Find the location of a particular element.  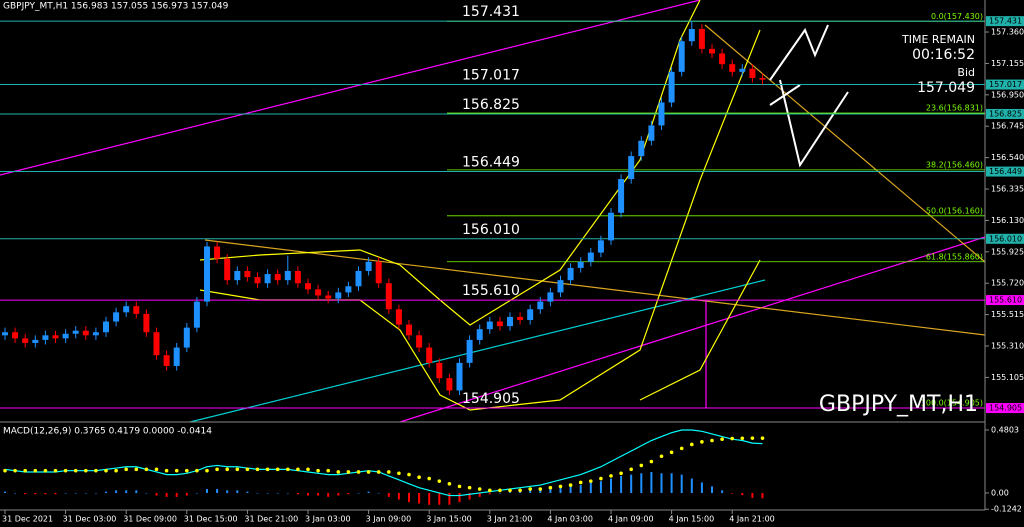

x-tick-label: 4 Jan 15:00 is located at coordinates (692, 519).